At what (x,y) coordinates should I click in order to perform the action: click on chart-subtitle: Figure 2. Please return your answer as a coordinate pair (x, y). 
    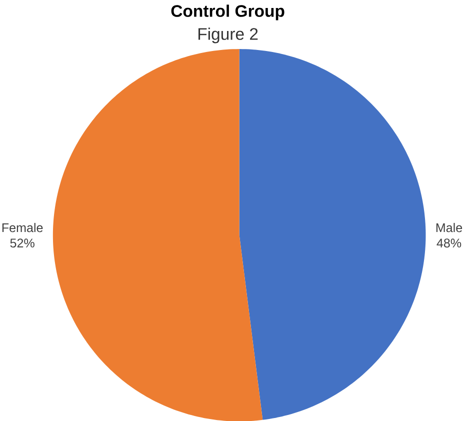
    Looking at the image, I should click on (228, 35).